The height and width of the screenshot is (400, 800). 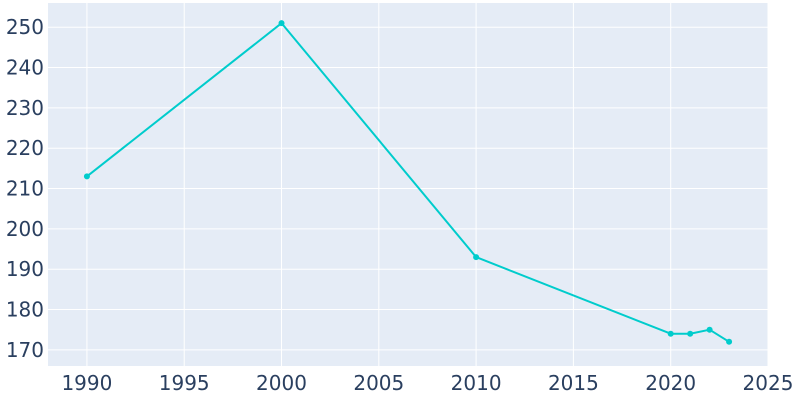 I want to click on data-point-1990, so click(x=86, y=176).